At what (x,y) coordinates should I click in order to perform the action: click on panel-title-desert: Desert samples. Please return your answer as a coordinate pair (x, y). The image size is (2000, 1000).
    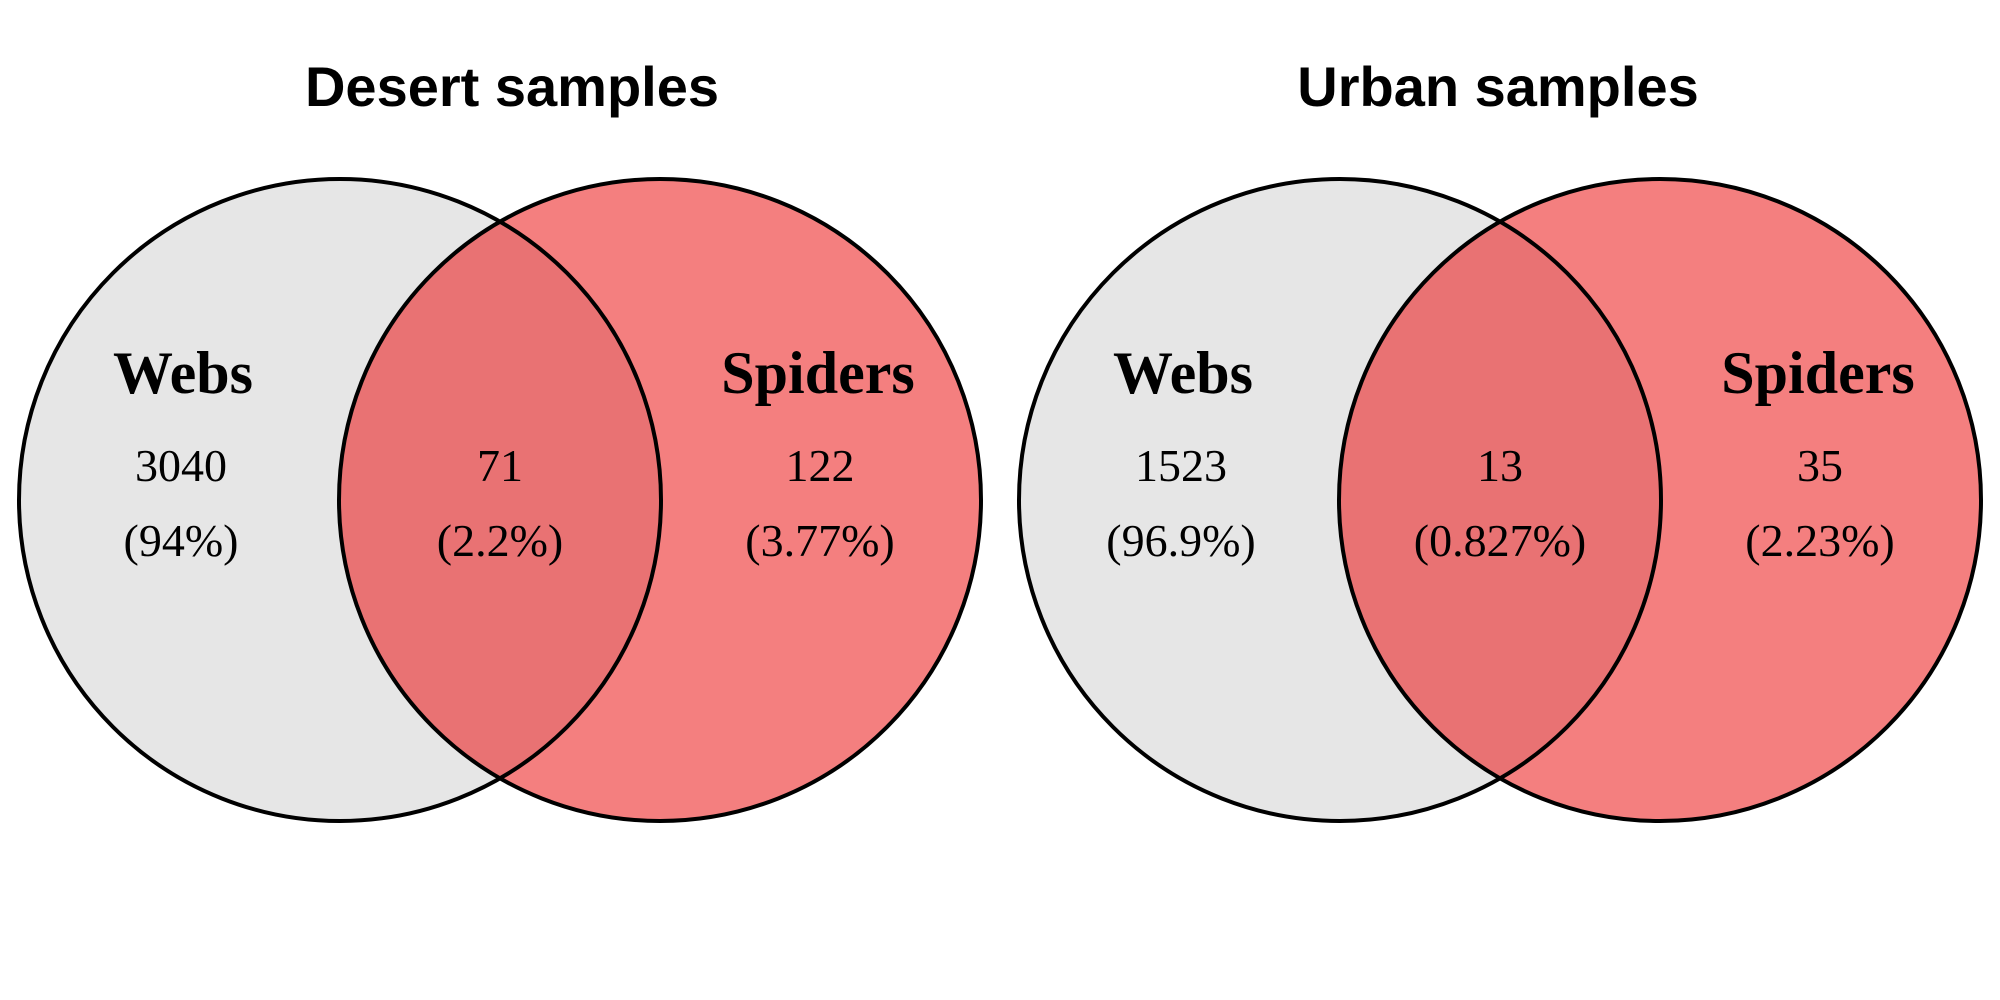
    Looking at the image, I should click on (512, 86).